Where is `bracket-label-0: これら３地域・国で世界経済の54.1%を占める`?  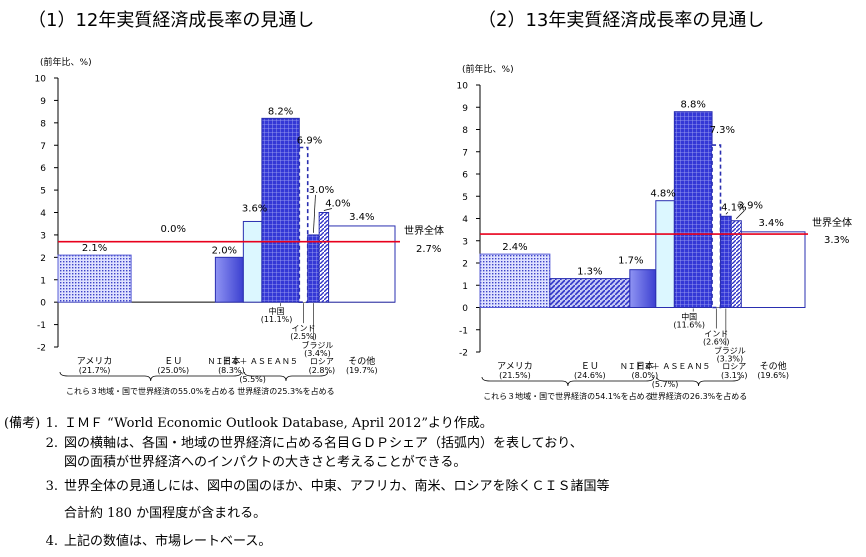 bracket-label-0: これら３地域・国で世界経済の54.1%を占める is located at coordinates (567, 396).